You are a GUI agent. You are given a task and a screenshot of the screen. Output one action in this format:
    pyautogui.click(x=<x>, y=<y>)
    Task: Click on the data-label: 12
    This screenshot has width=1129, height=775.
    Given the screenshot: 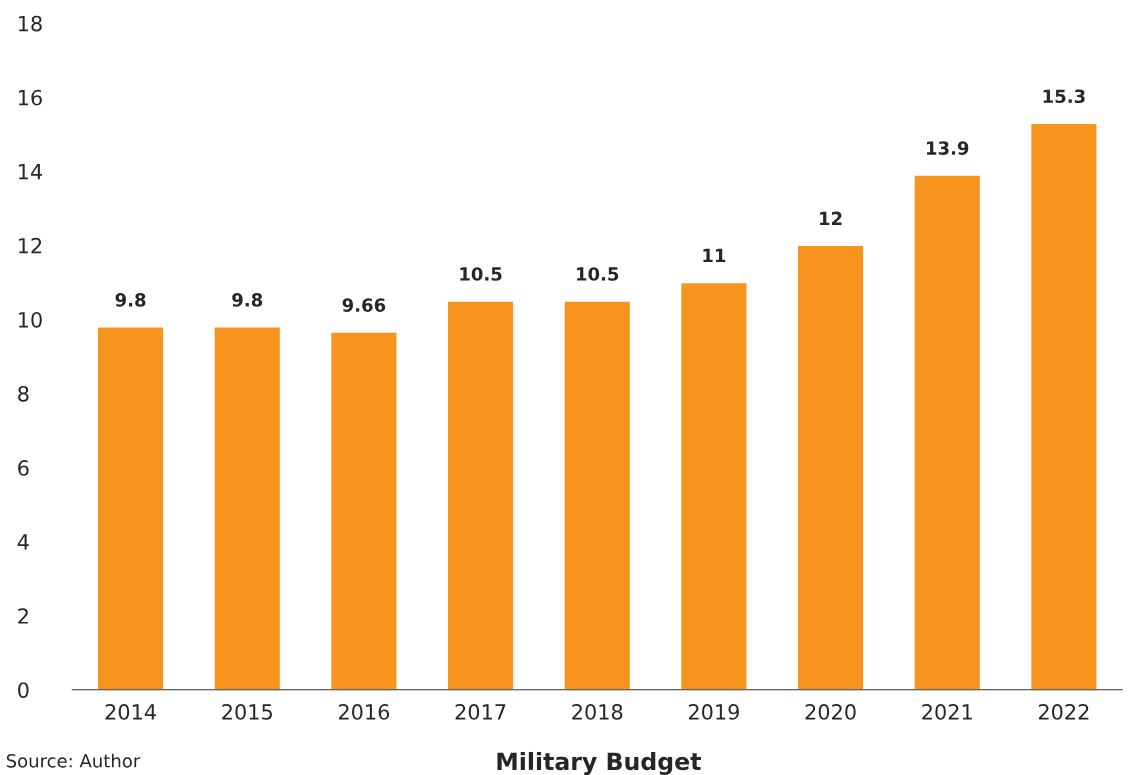 What is the action you would take?
    pyautogui.click(x=831, y=218)
    